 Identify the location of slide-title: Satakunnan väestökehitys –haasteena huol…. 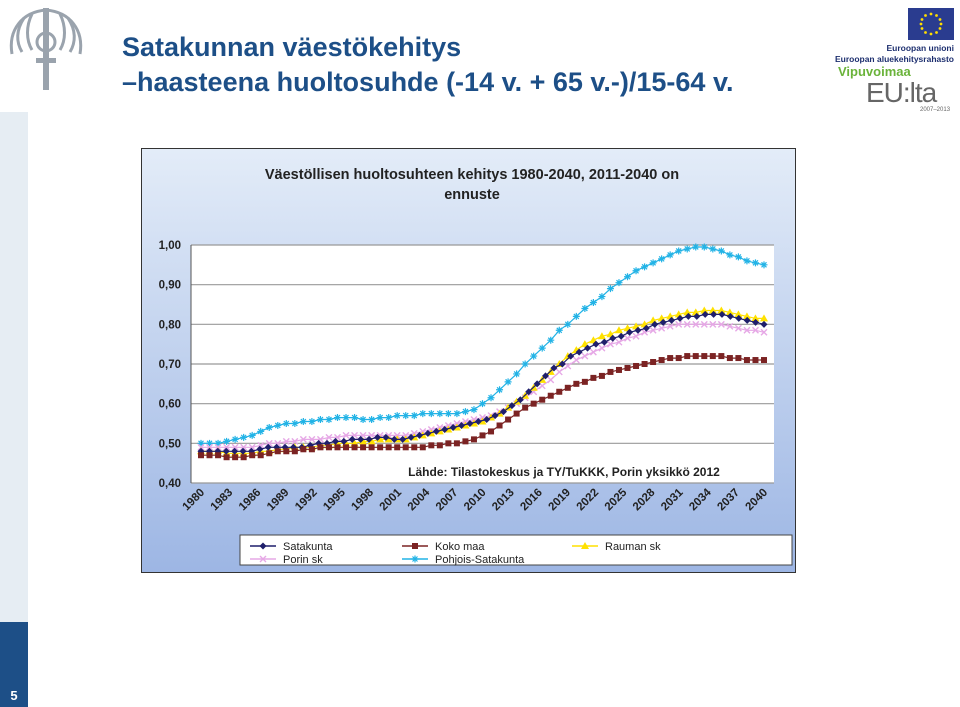
(427, 65).